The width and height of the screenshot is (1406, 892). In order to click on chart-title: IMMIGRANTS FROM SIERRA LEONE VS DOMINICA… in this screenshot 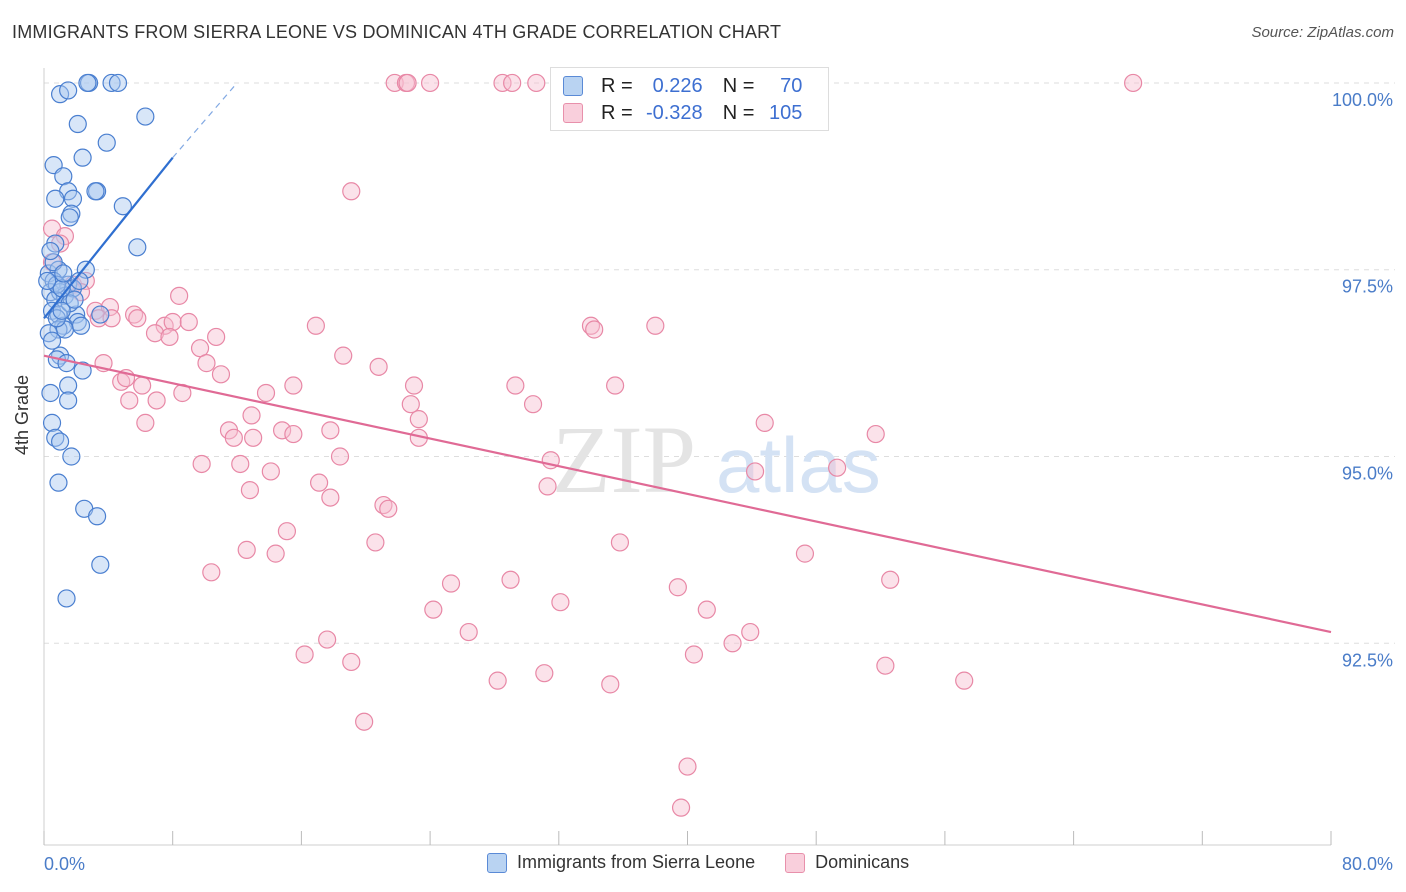, I will do `click(397, 32)`.